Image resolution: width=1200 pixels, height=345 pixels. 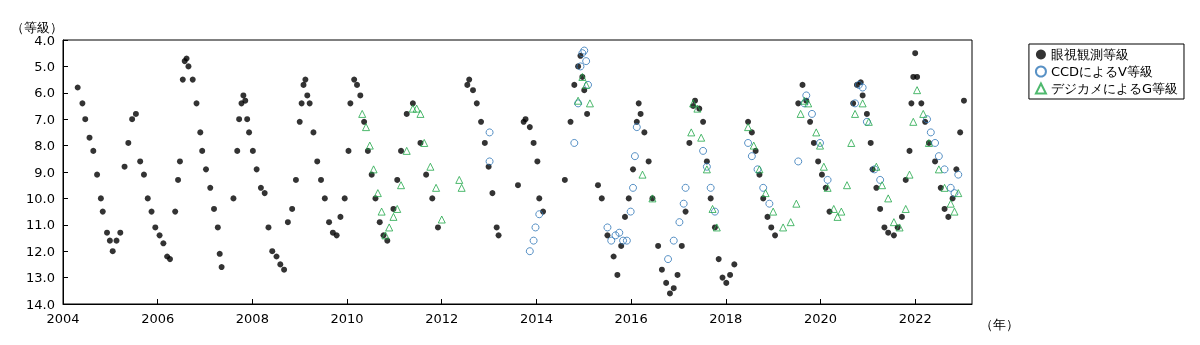 What do you see at coordinates (442, 318) in the screenshot?
I see `x-tick-label: 2012` at bounding box center [442, 318].